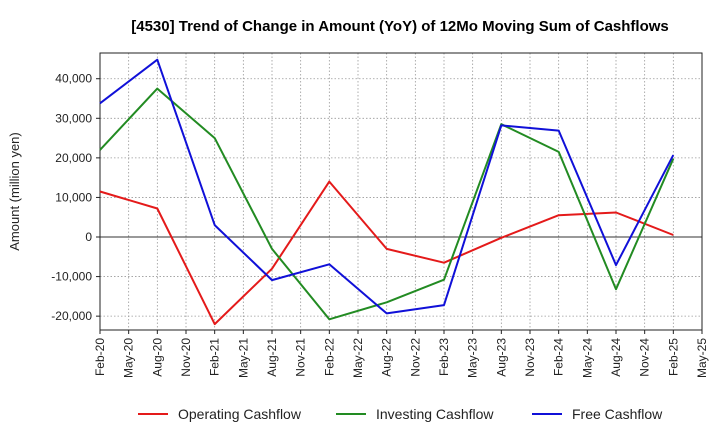 The image size is (720, 440). I want to click on x-tick-label: Aug-20, so click(157, 357).